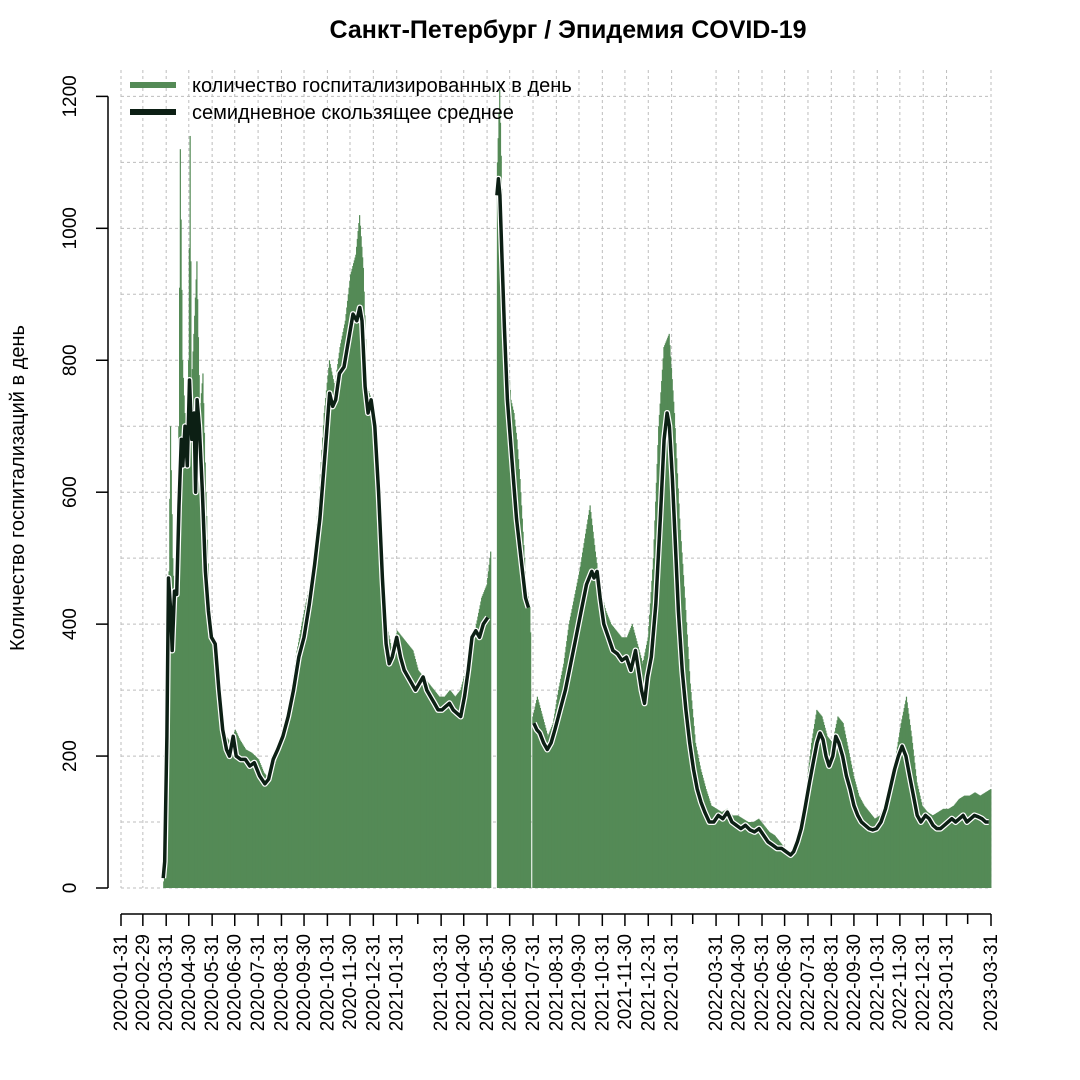 The width and height of the screenshot is (1080, 1080). Describe the element at coordinates (235, 982) in the screenshot. I see `x-tick-label: 2020-06-30` at that location.